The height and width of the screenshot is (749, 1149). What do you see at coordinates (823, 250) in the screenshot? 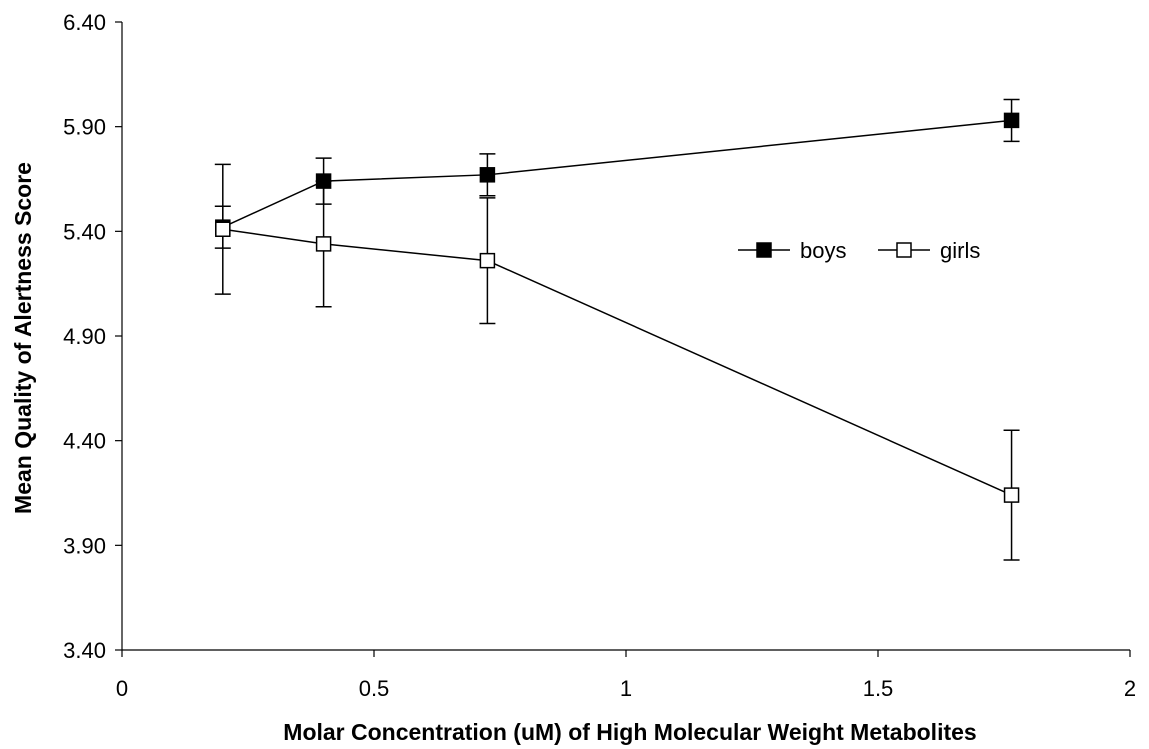
I see `legend-label: boys` at bounding box center [823, 250].